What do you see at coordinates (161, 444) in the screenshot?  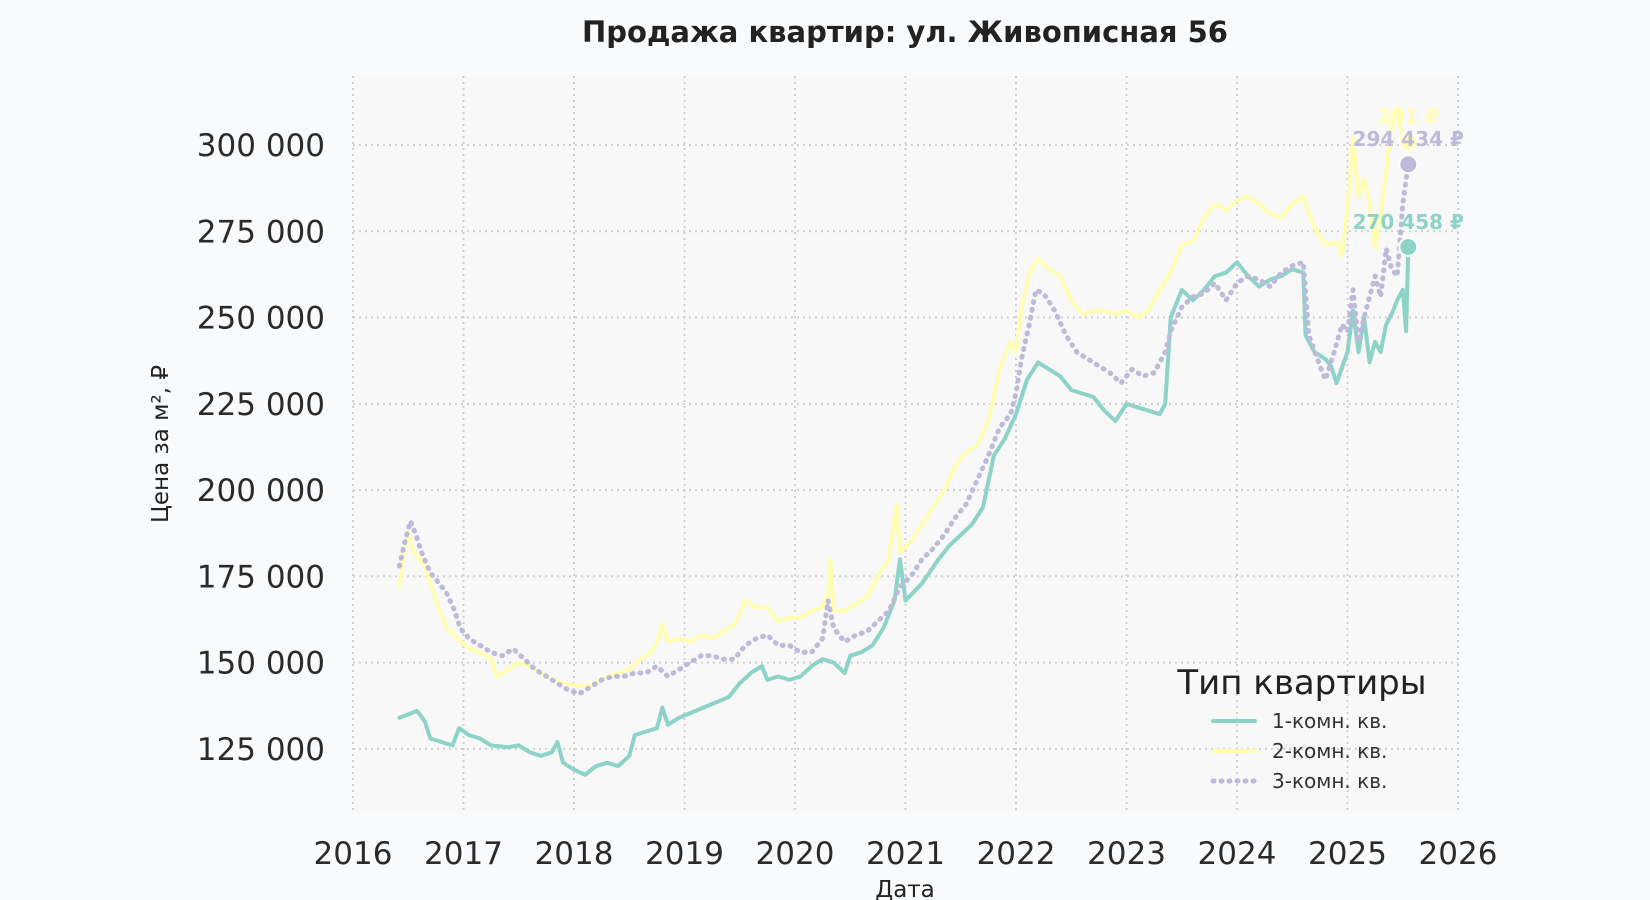 I see `y-axis-label: Цена за м², ₽` at bounding box center [161, 444].